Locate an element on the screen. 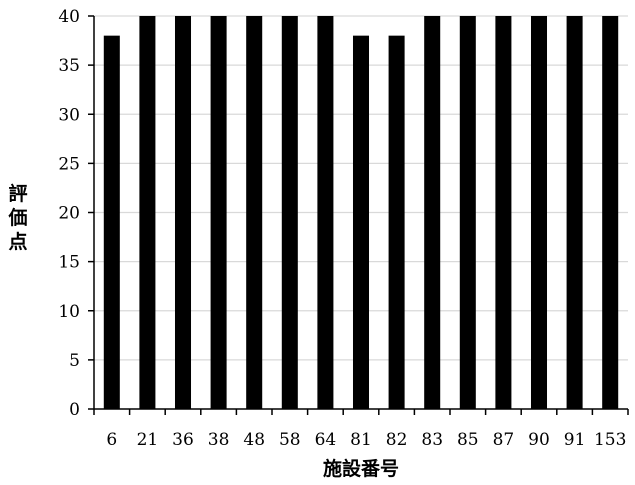 This screenshot has width=635, height=485. y-axis-title: 評価点 is located at coordinates (17, 217).